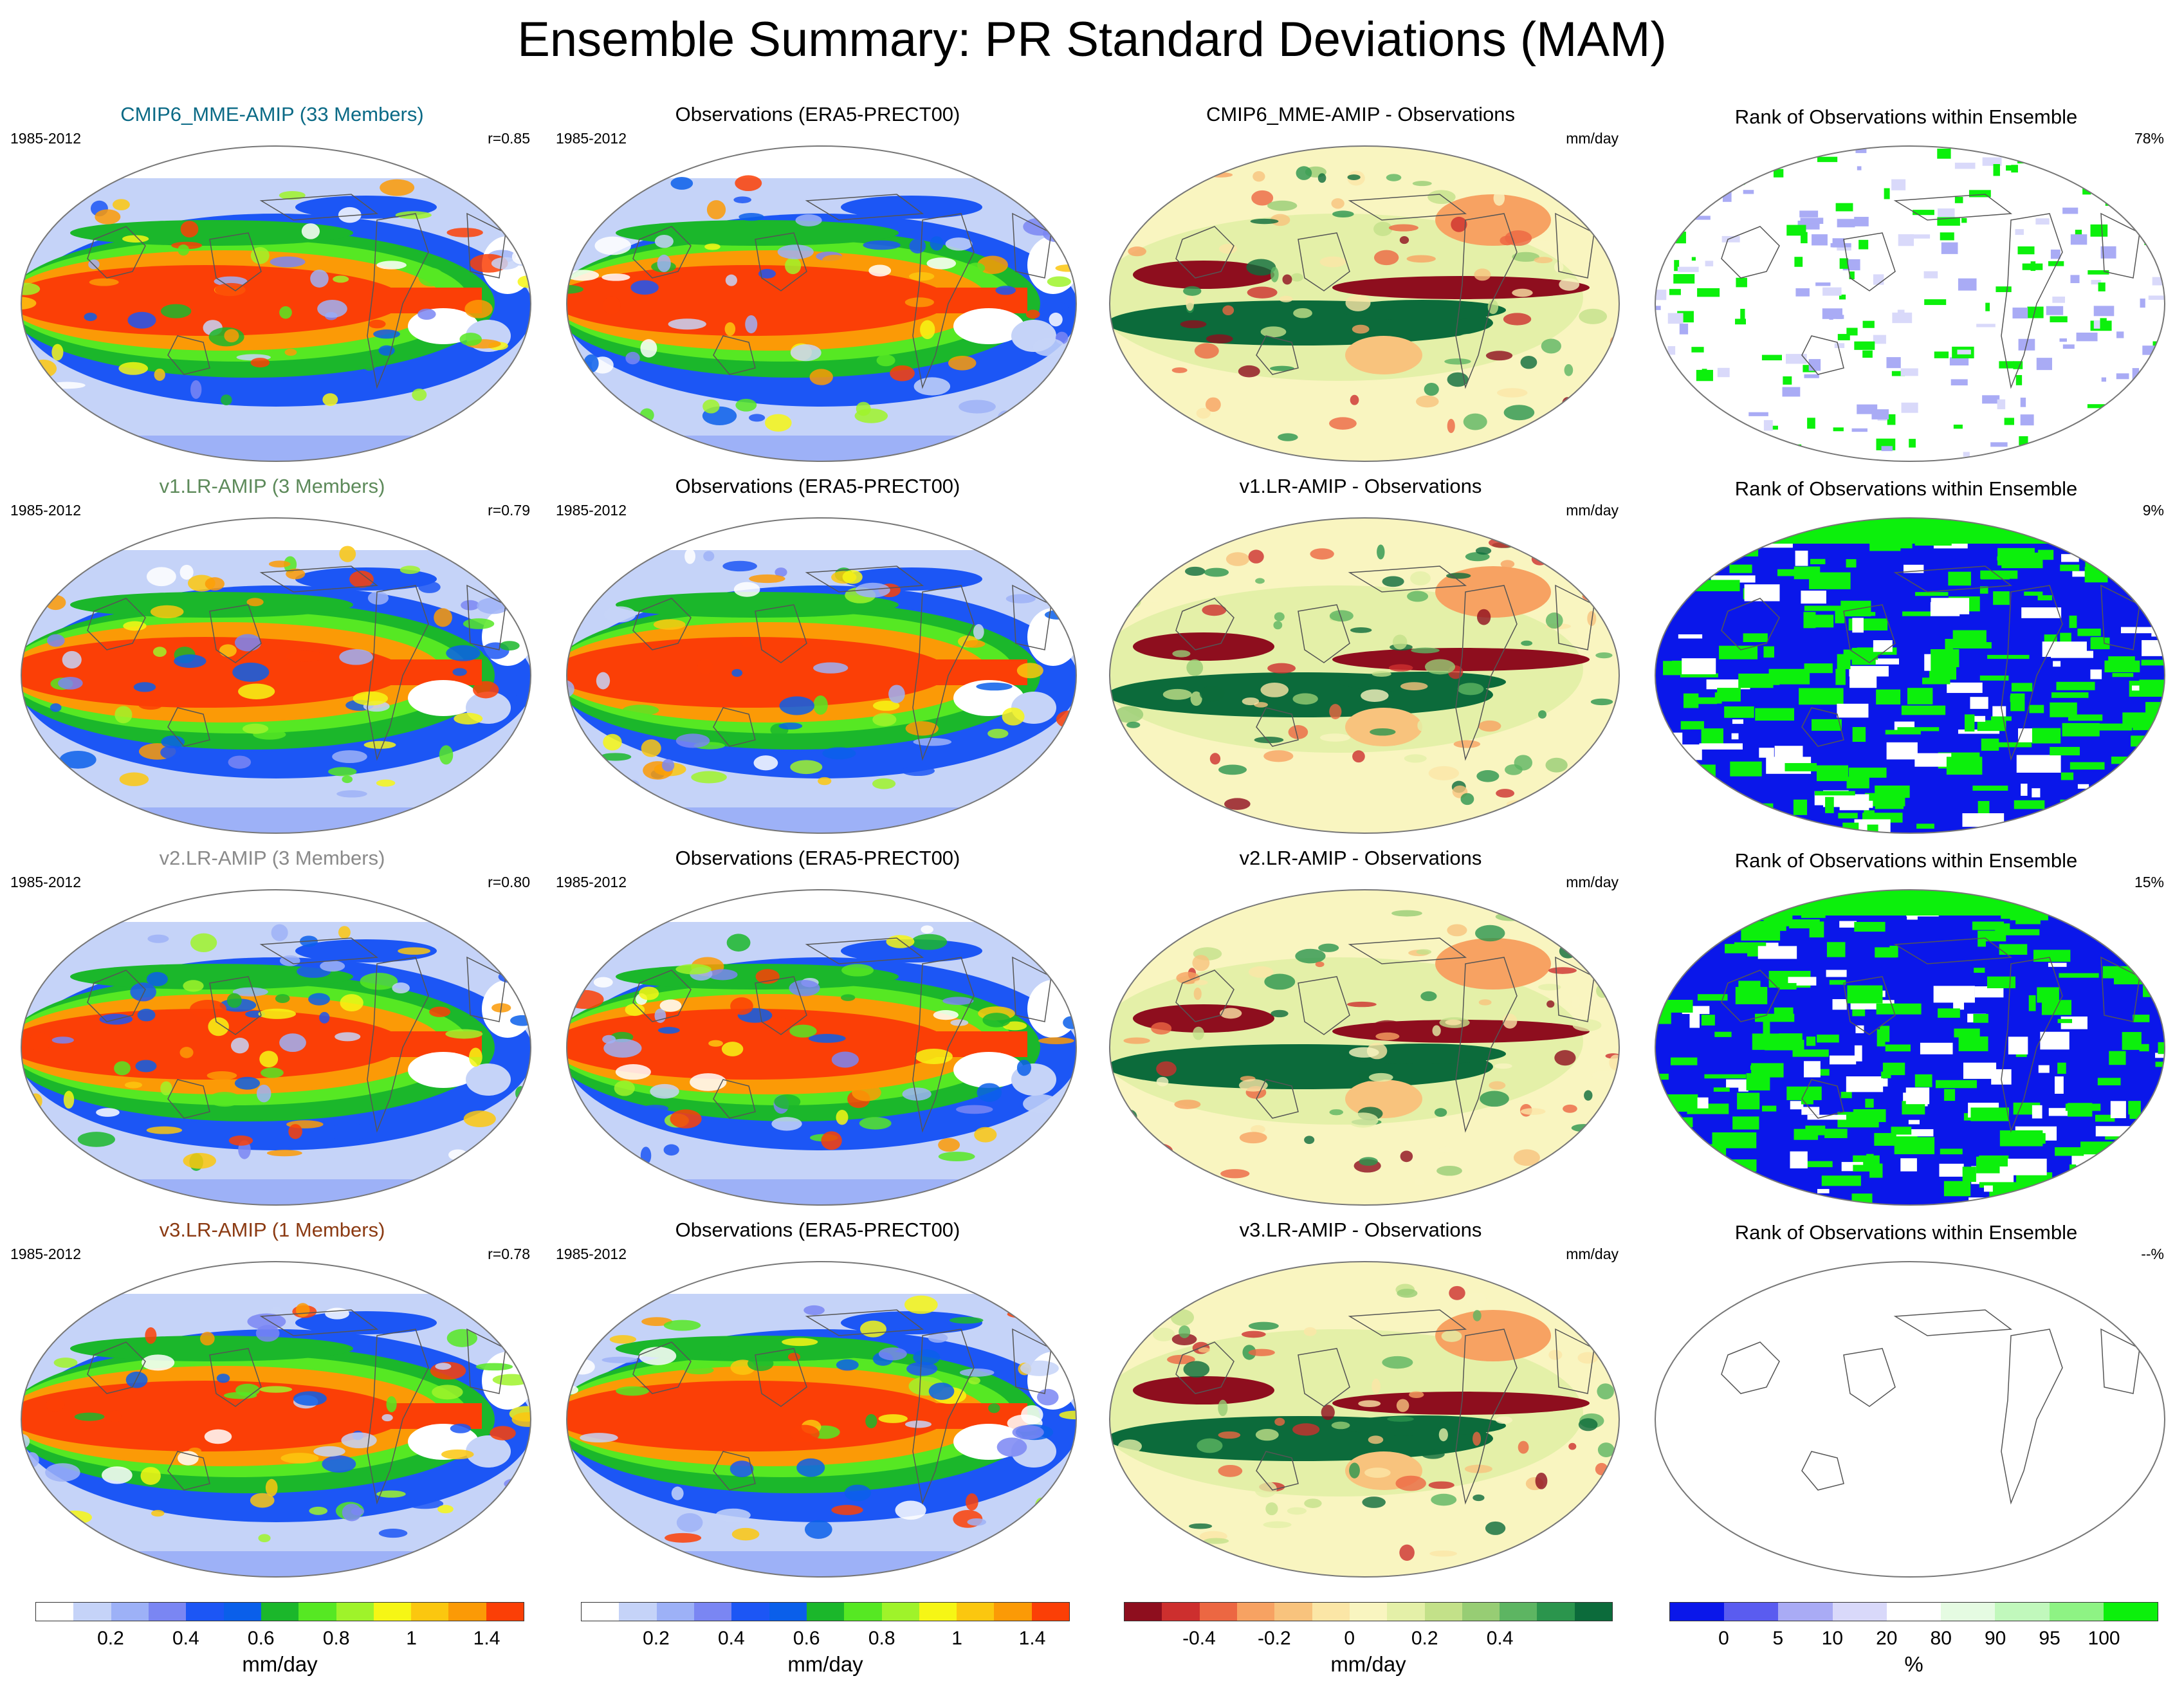 The width and height of the screenshot is (2184, 1694). I want to click on correlation-label: r=0.78, so click(509, 1254).